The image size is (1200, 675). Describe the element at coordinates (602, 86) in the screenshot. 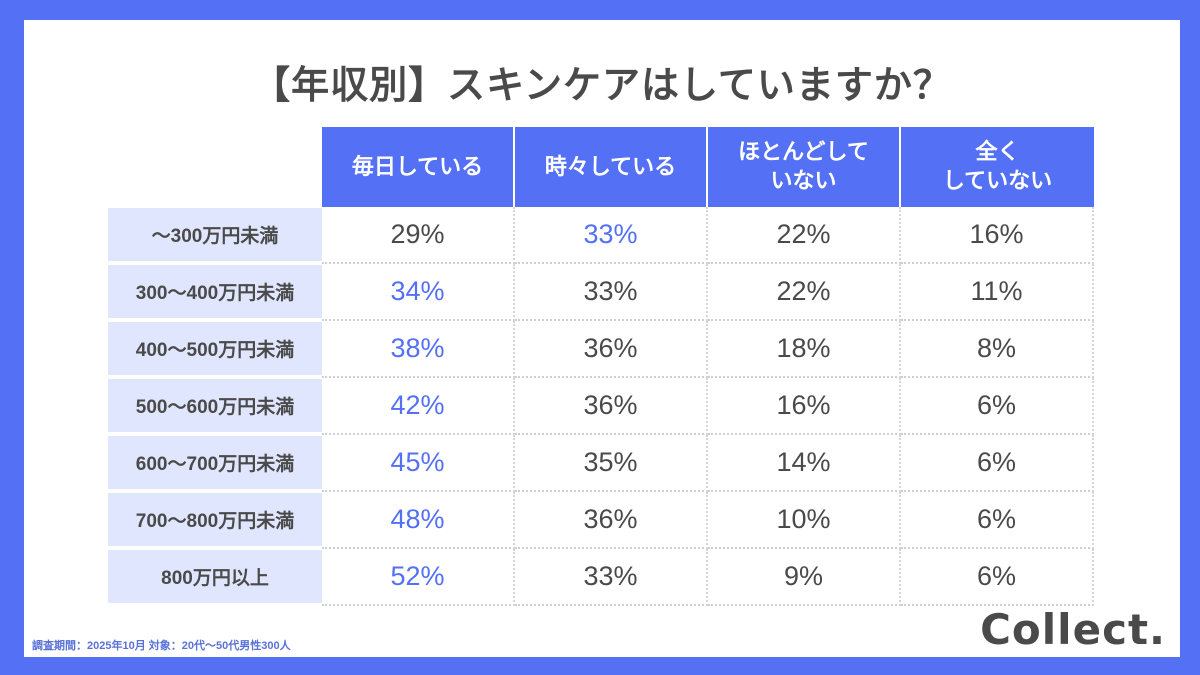

I see `page-title: 【年収別】スキンケアはしていますか？` at that location.